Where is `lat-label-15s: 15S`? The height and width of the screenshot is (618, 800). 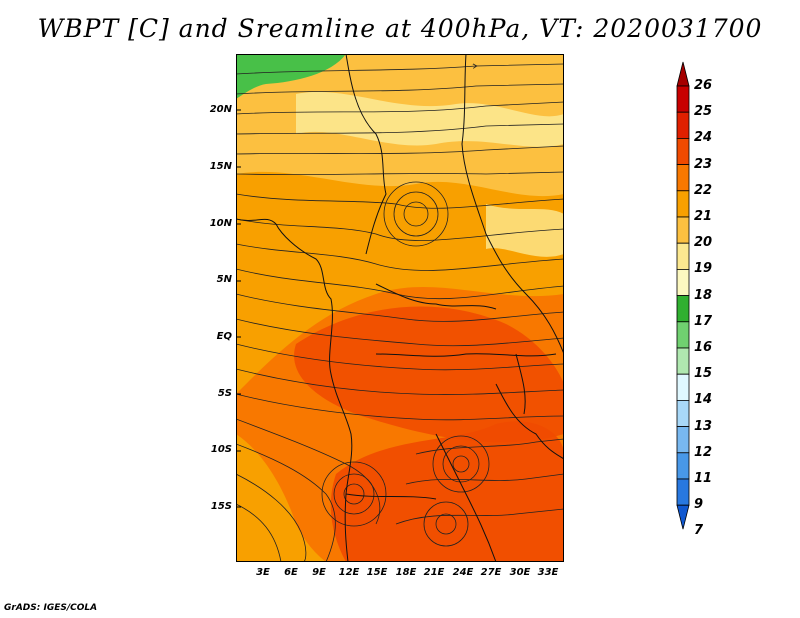
lat-label-15s: 15S is located at coordinates (221, 506).